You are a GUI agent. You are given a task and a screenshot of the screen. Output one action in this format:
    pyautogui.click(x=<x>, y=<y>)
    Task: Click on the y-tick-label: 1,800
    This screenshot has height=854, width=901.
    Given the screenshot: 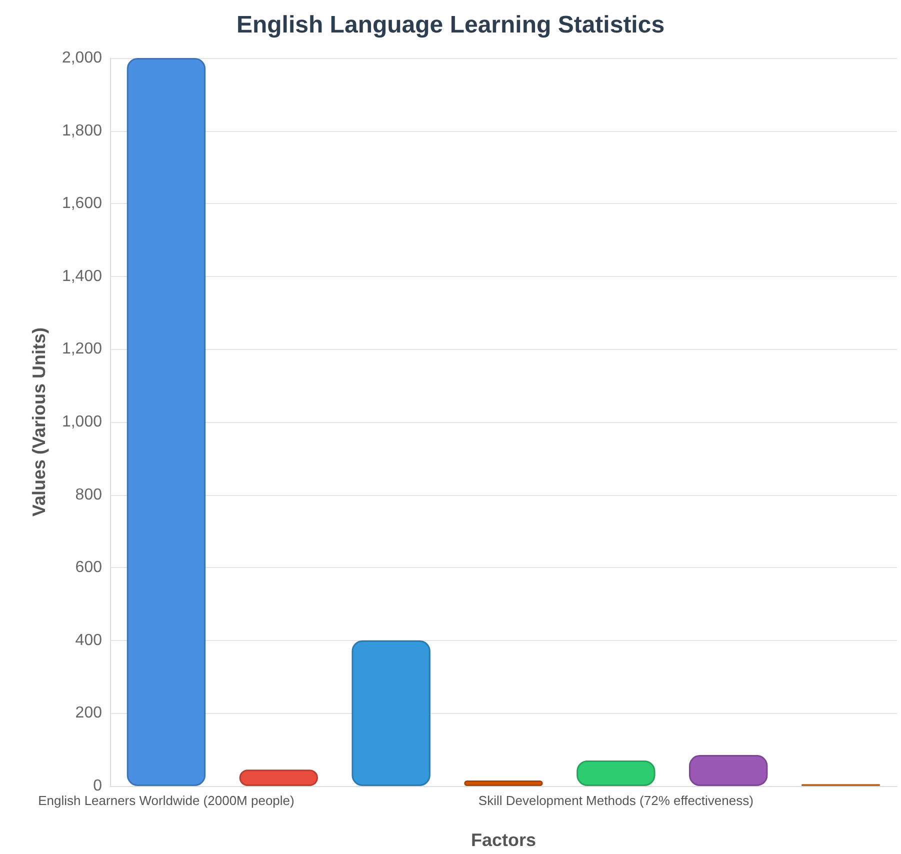 What is the action you would take?
    pyautogui.click(x=82, y=131)
    